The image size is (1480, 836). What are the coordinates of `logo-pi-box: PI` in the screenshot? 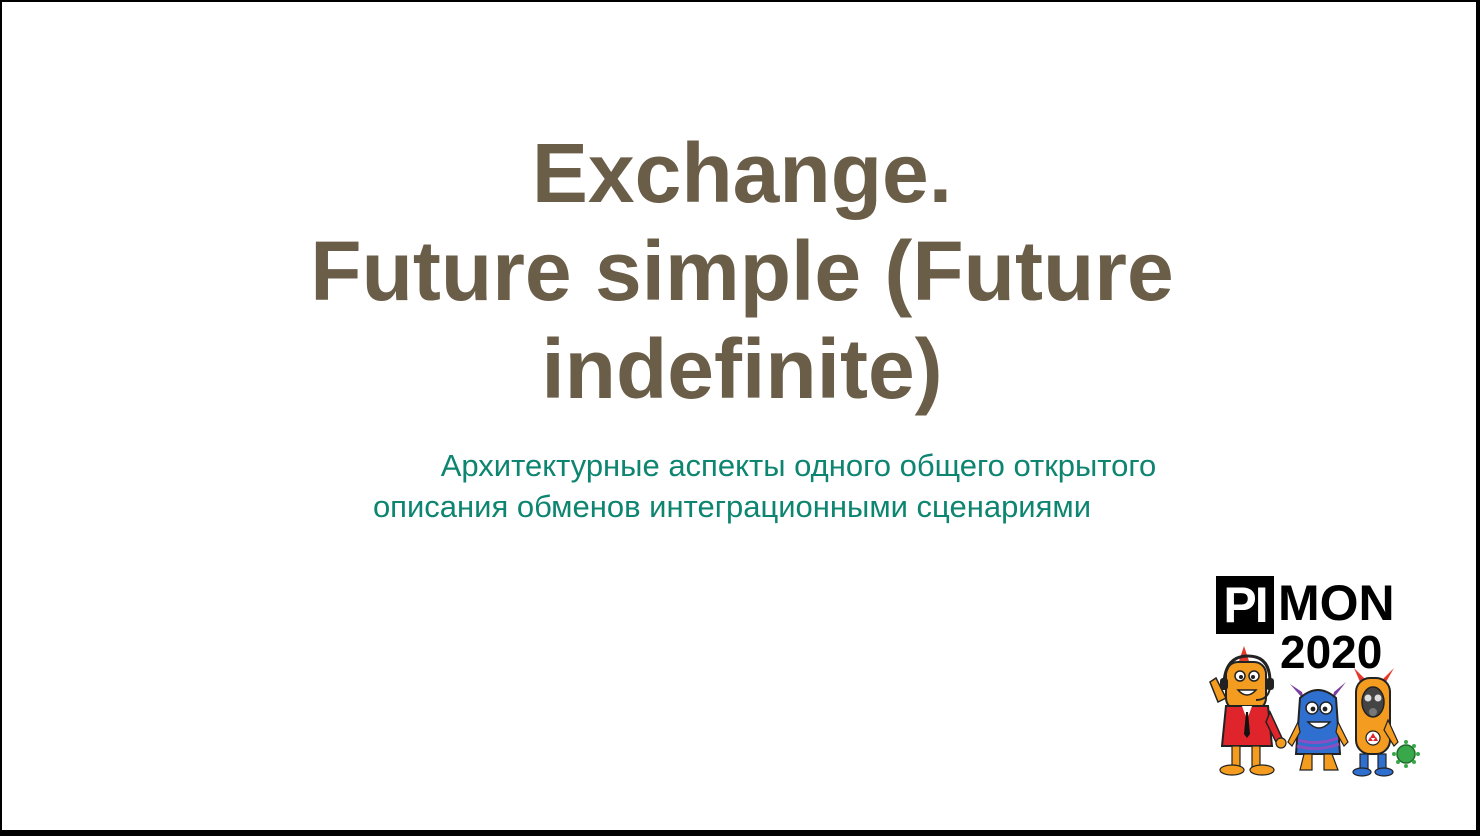 It's located at (1245, 605).